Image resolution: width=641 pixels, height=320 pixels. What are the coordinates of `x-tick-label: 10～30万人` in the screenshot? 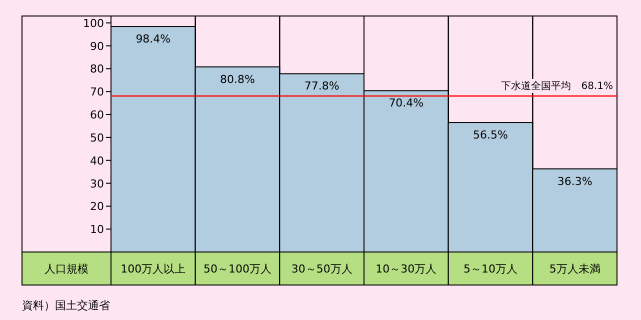 It's located at (406, 269).